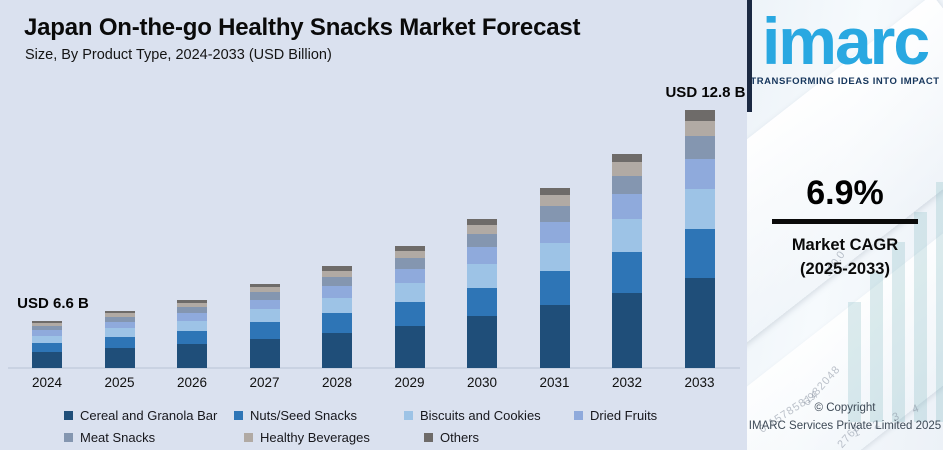 Image resolution: width=943 pixels, height=450 pixels. Describe the element at coordinates (264, 382) in the screenshot. I see `x-tick-2027: 2027` at that location.